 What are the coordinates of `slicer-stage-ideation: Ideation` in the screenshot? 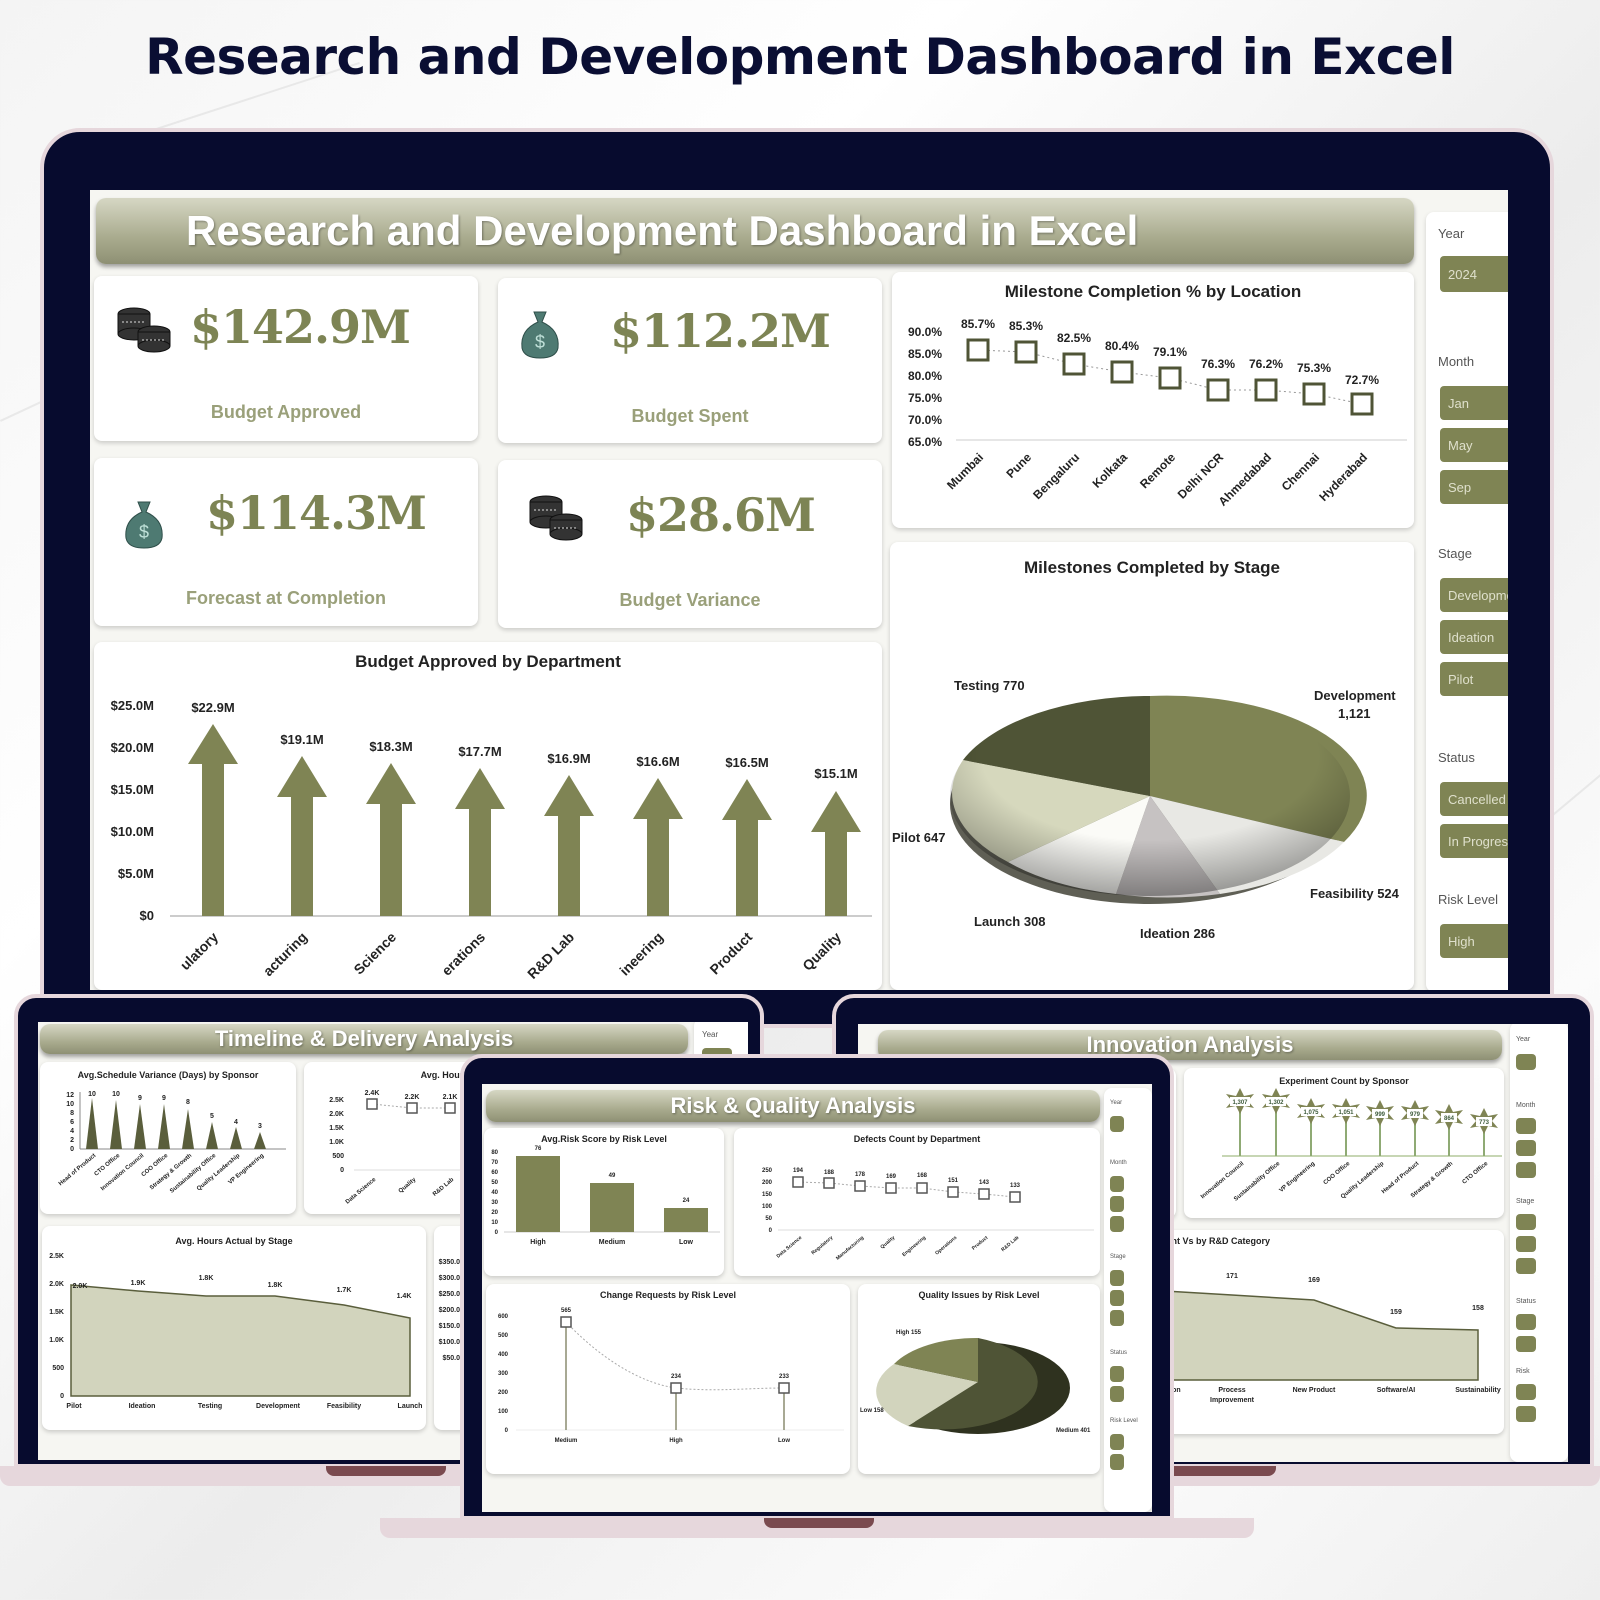 It's located at (1474, 637).